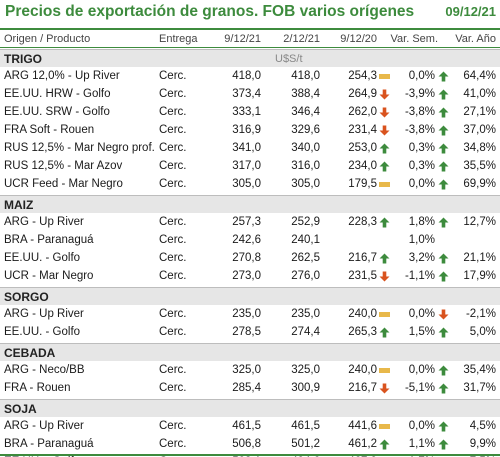  Describe the element at coordinates (250, 58) in the screenshot. I see `section-header: TRIGO U$S/t` at that location.